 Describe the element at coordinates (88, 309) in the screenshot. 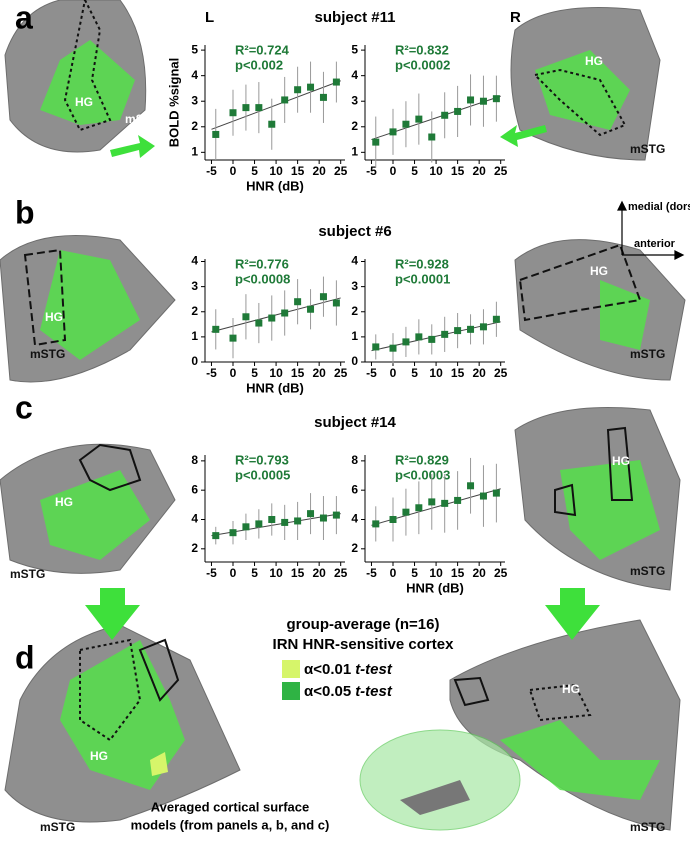

I see `brain-b-left` at that location.